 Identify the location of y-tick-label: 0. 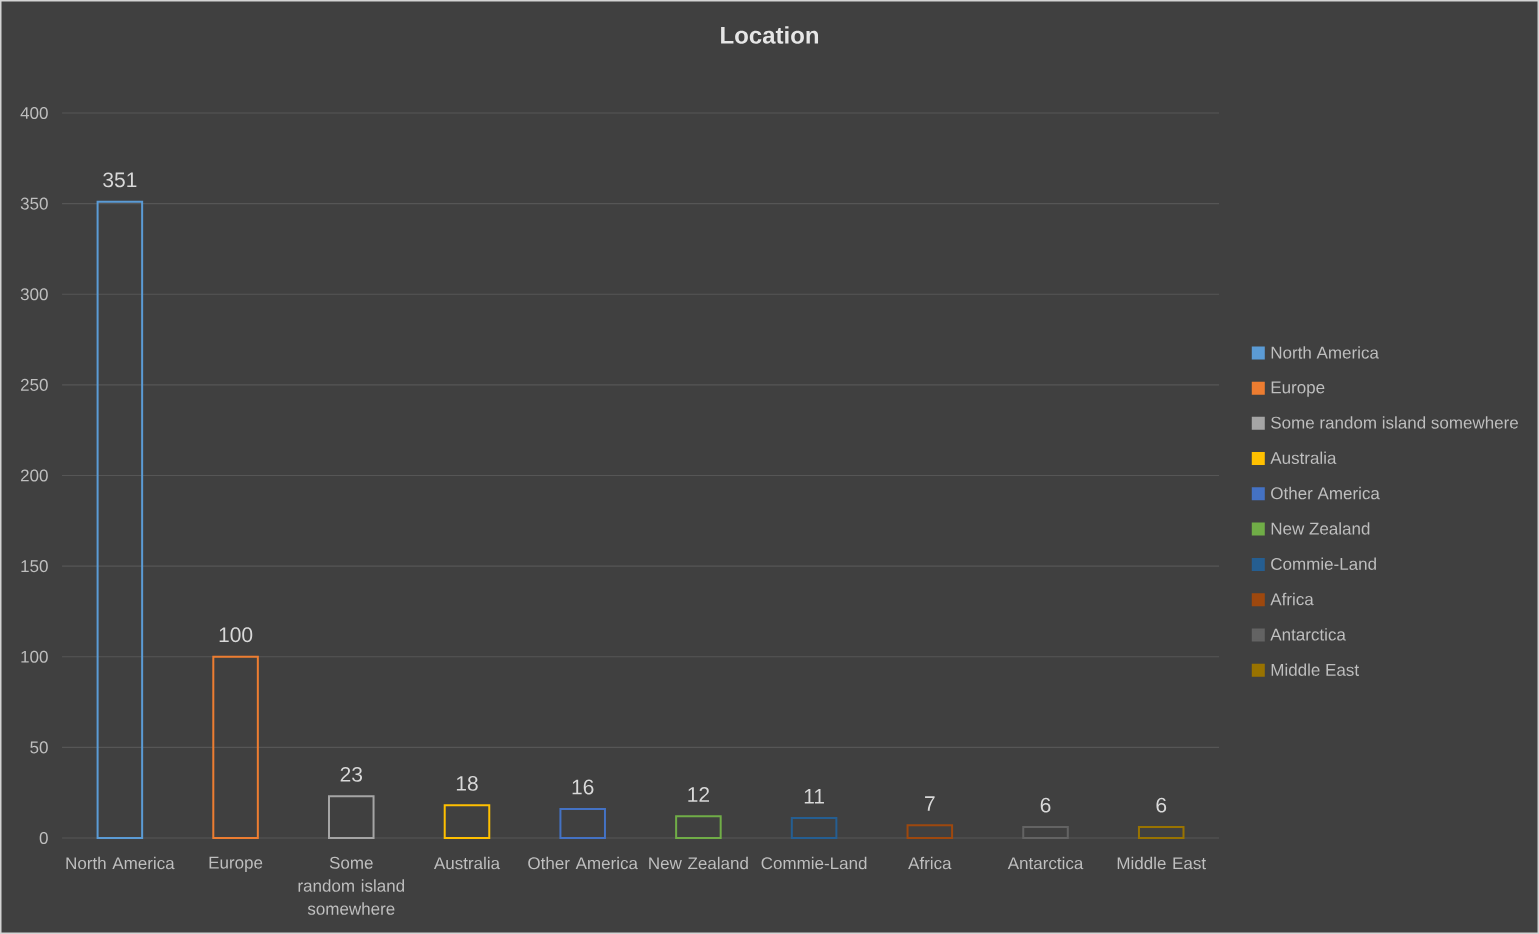
(43, 838).